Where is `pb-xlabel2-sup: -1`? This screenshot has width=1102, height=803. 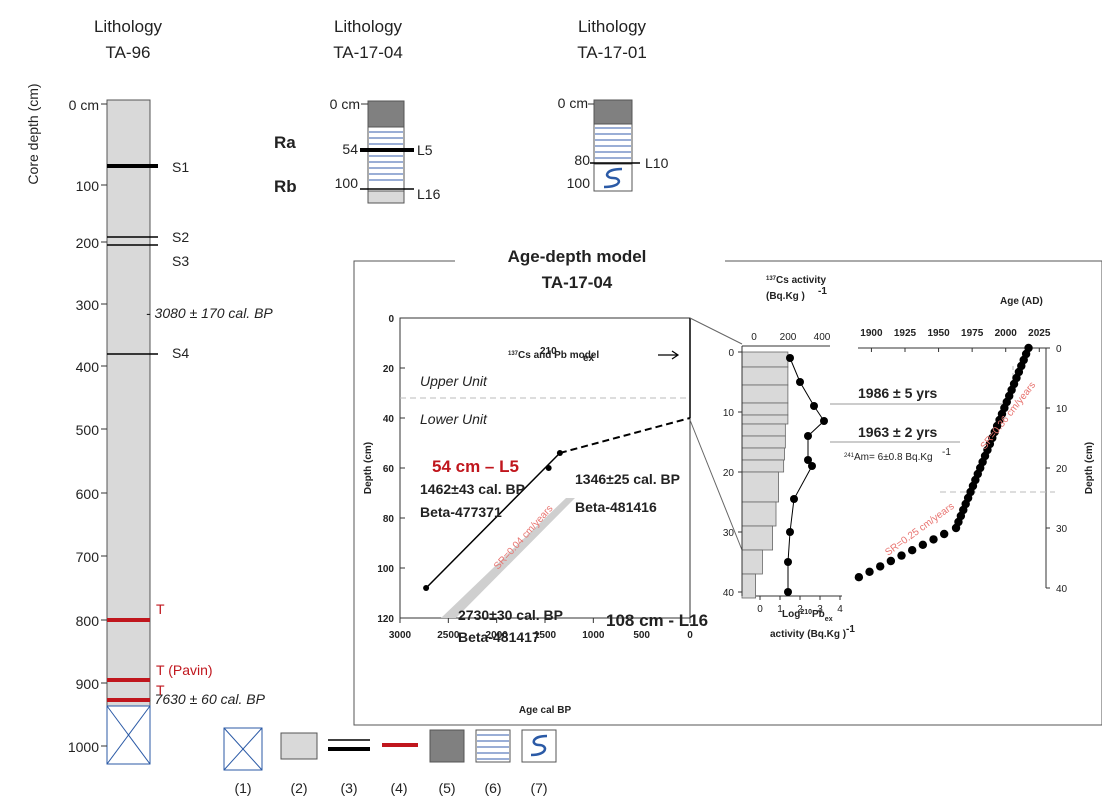
pb-xlabel2-sup: -1 is located at coordinates (850, 629).